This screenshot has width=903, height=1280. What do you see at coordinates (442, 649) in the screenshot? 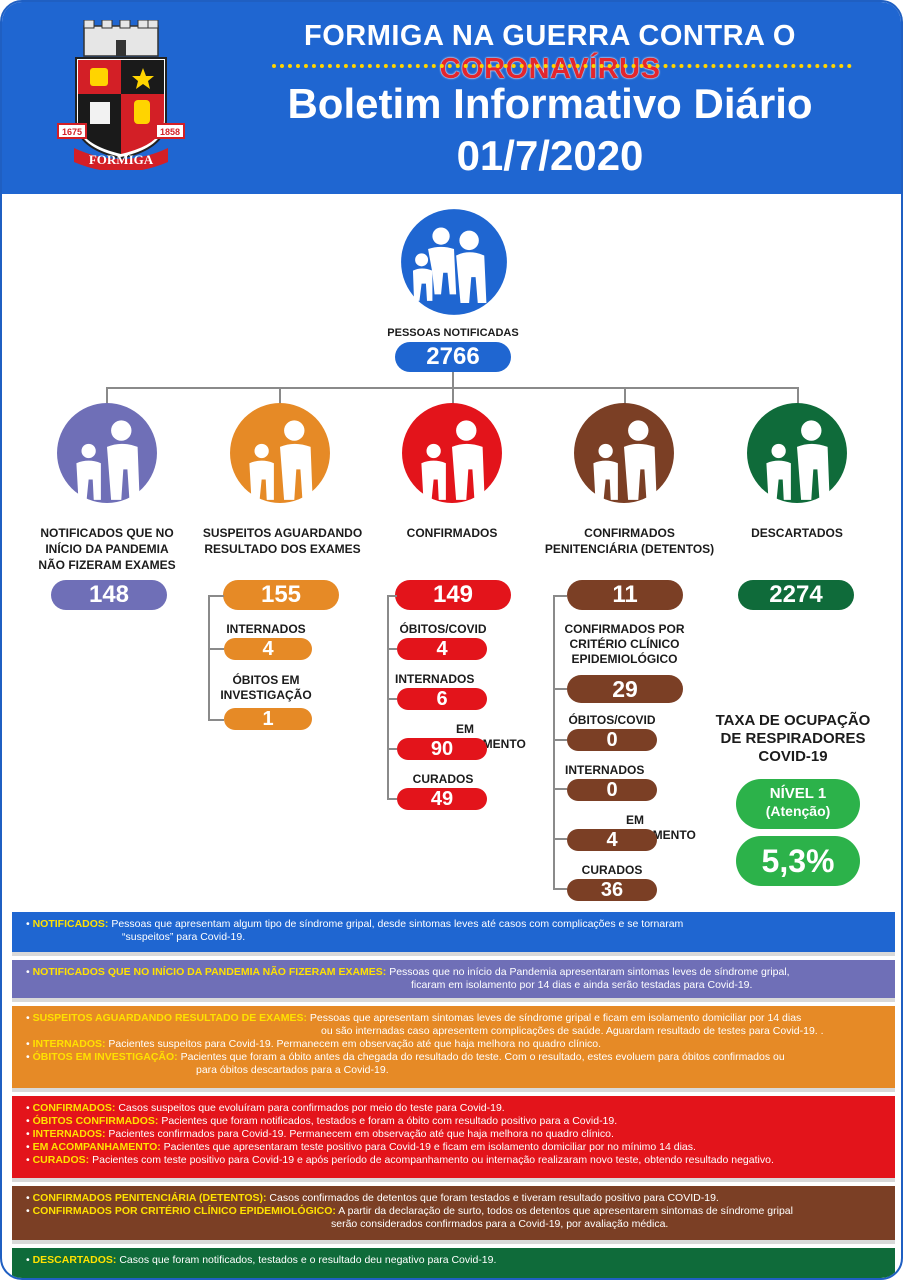
I see `sub-value-confirmados-obitos: 4` at bounding box center [442, 649].